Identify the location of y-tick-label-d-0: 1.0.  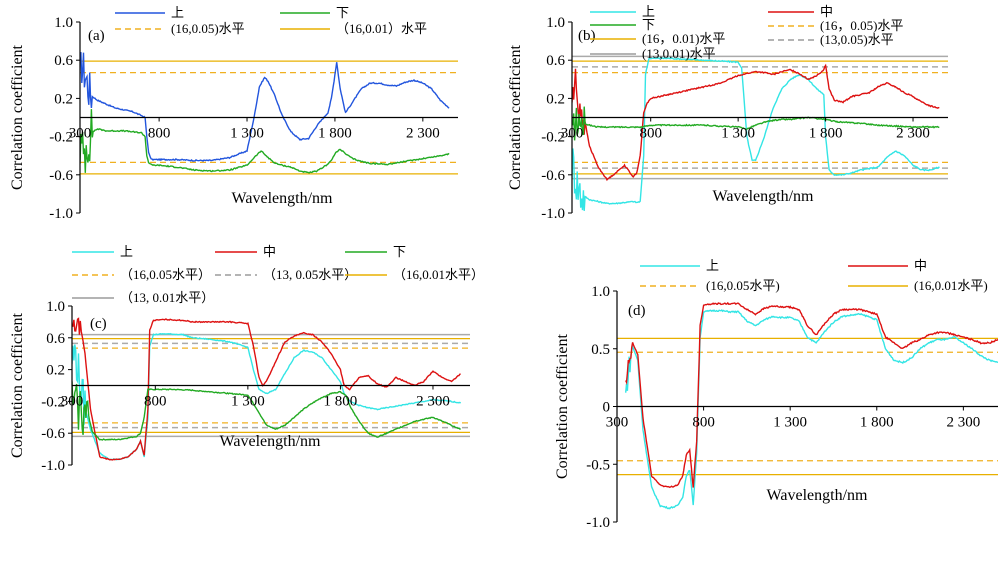
(600, 292).